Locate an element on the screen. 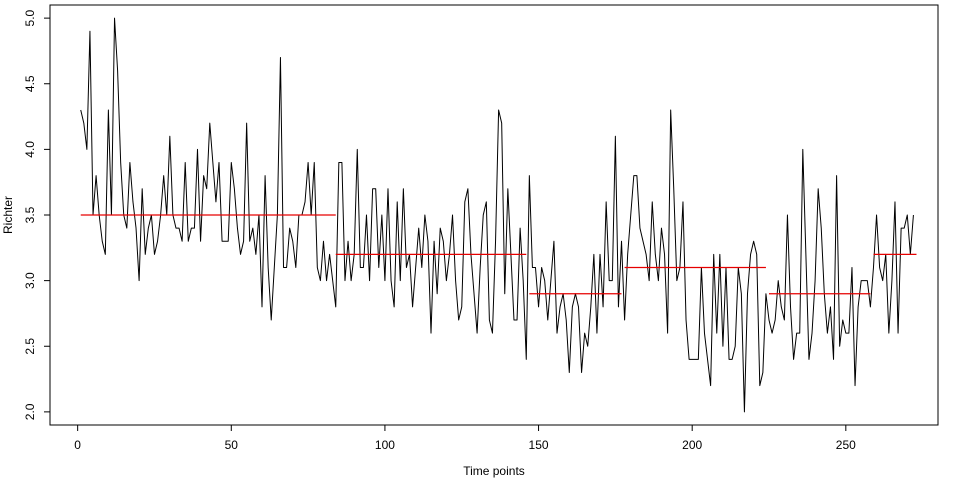 The height and width of the screenshot is (480, 970). x-axis-label: Time points is located at coordinates (494, 471).